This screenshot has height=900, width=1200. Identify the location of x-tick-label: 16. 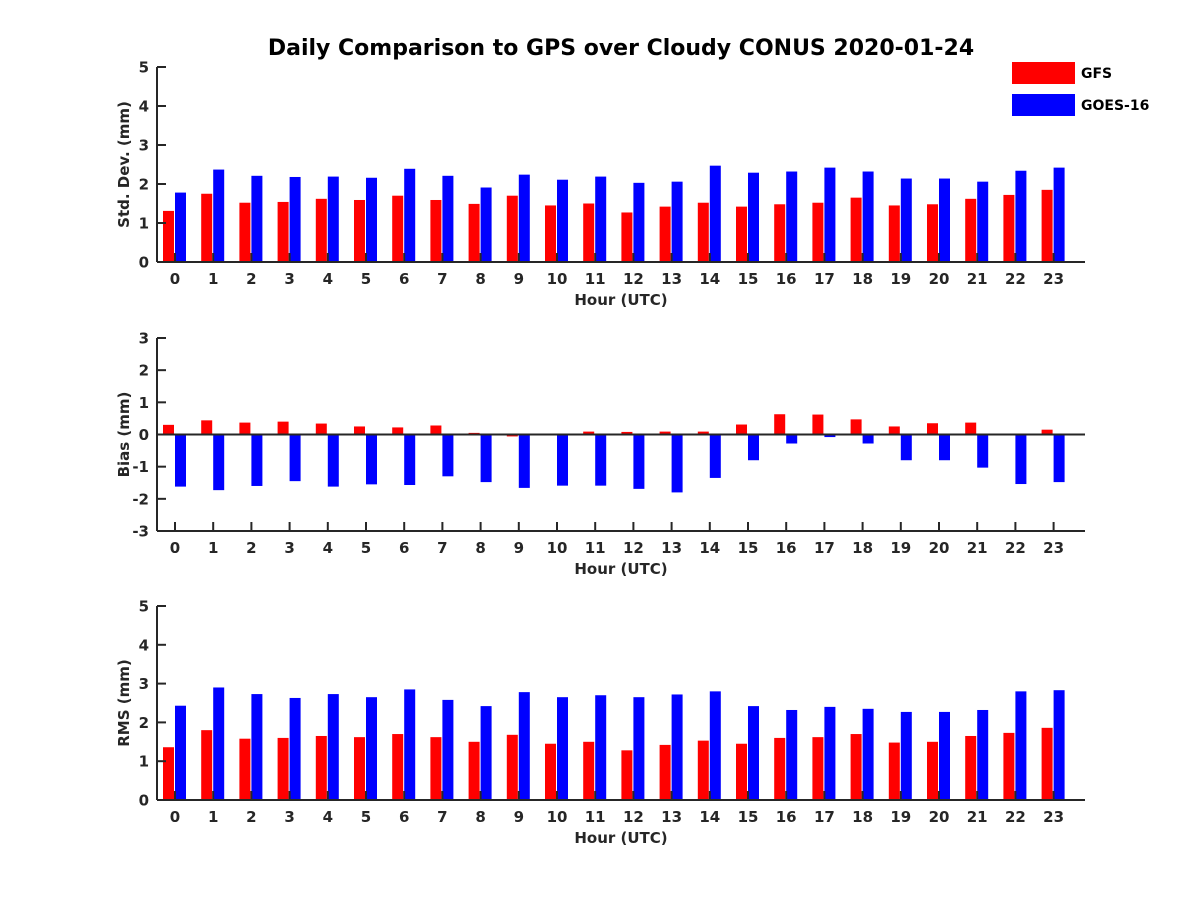
(786, 279).